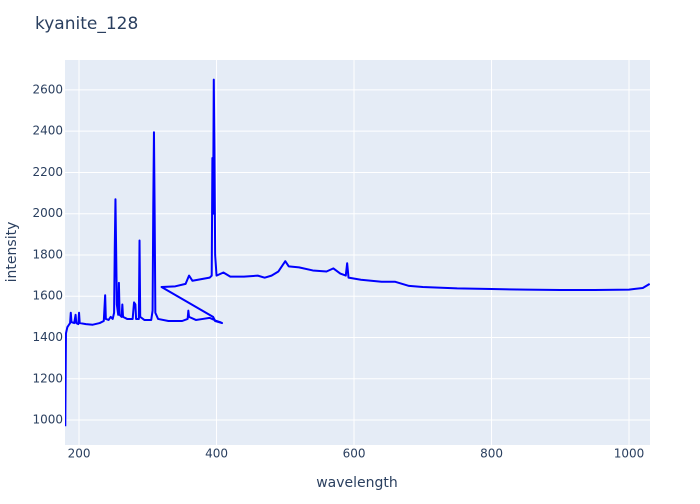  What do you see at coordinates (47, 172) in the screenshot?
I see `y-tick-label: 2200` at bounding box center [47, 172].